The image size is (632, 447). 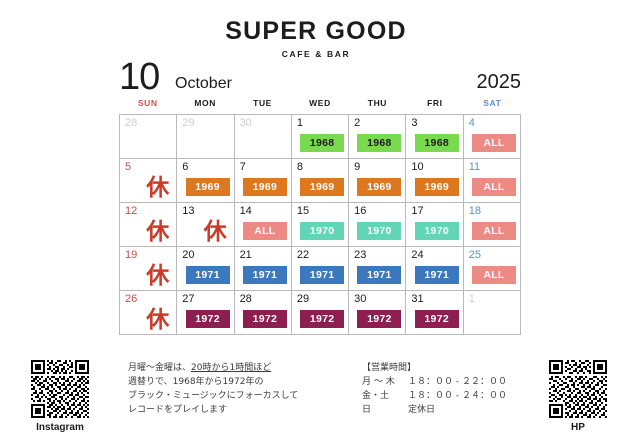 I want to click on day-number: 30, so click(x=245, y=123).